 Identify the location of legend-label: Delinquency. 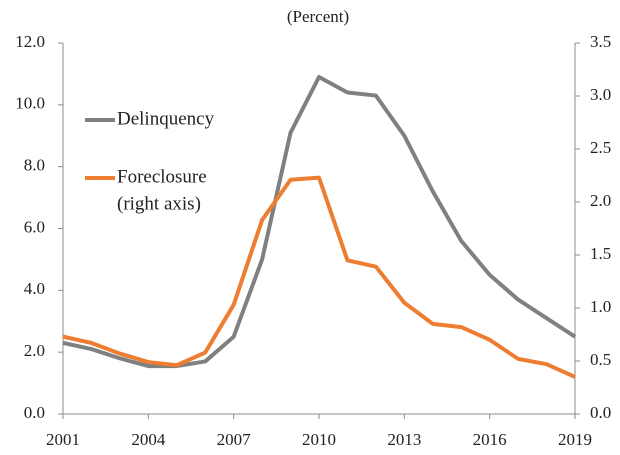
(166, 118).